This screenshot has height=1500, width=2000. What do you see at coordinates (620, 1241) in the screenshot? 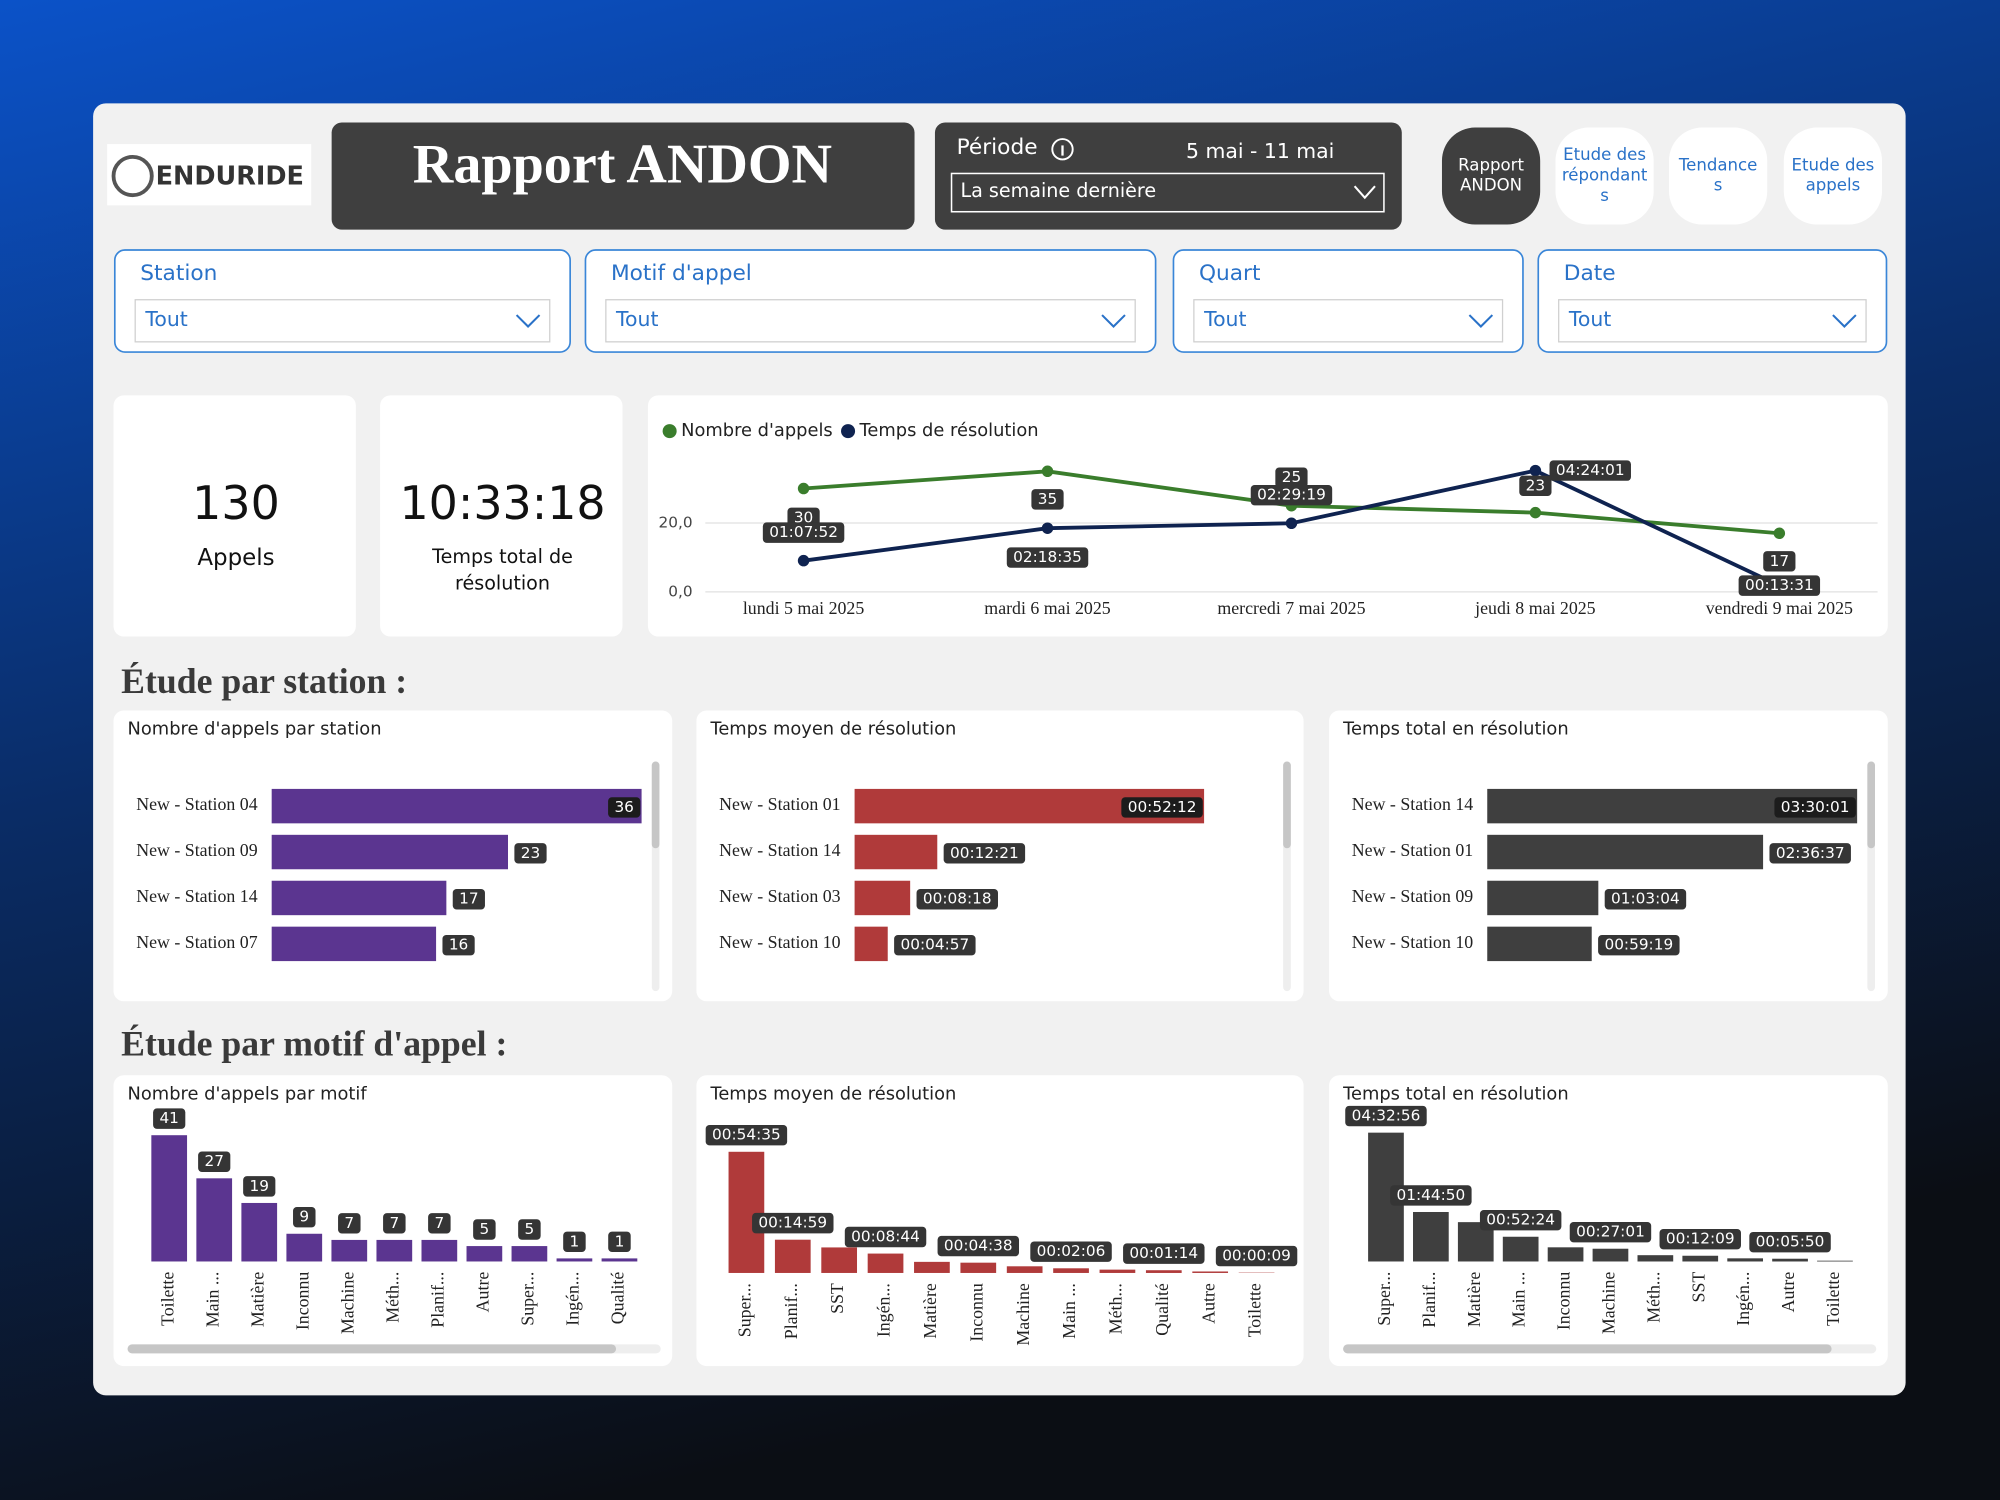
I see `data-label: 1` at bounding box center [620, 1241].